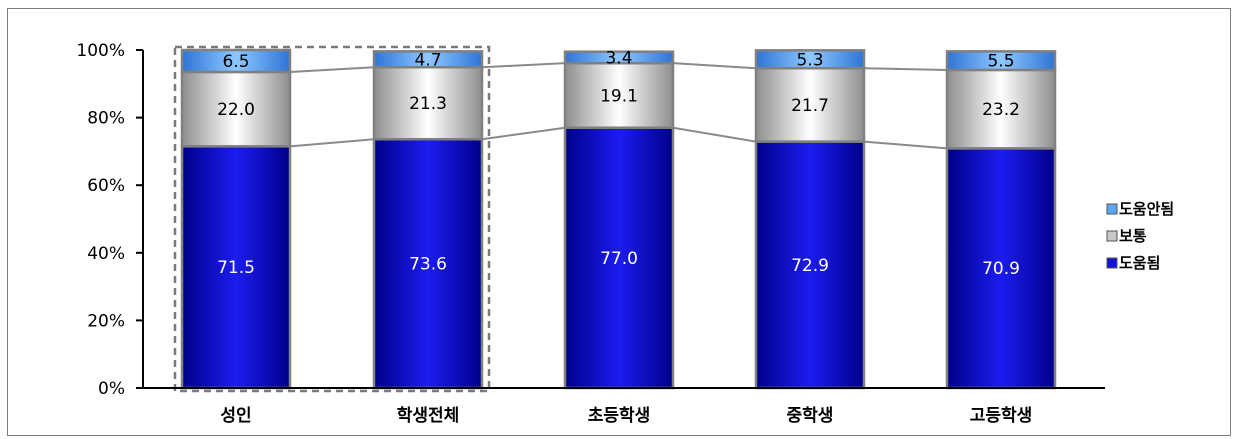 The width and height of the screenshot is (1239, 439). I want to click on legend-label-3: 도움됨, so click(1139, 263).